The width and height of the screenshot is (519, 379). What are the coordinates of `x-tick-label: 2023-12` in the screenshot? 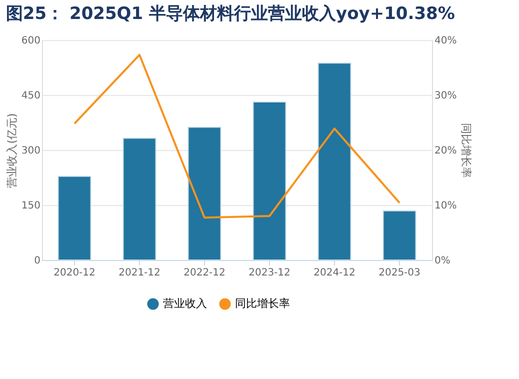 It's located at (269, 273).